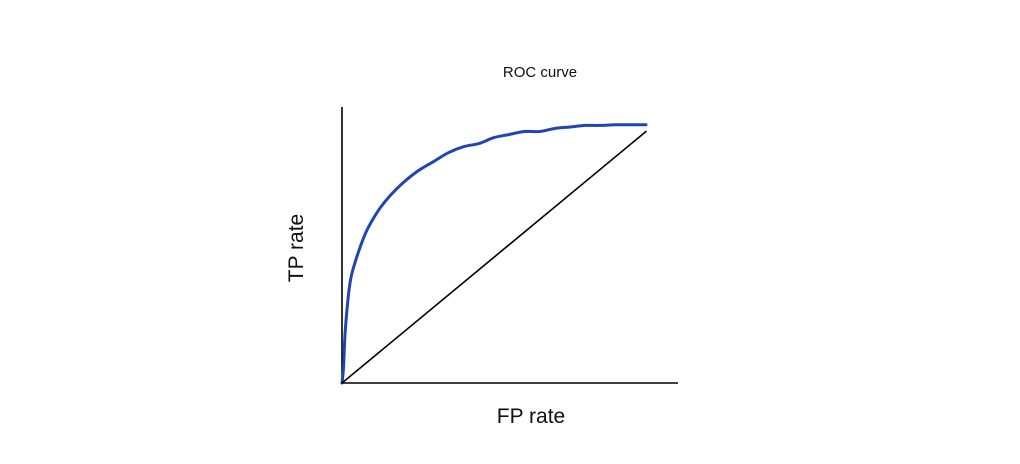 Image resolution: width=1020 pixels, height=464 pixels. Describe the element at coordinates (296, 248) in the screenshot. I see `y-axis-label: TP rate` at that location.